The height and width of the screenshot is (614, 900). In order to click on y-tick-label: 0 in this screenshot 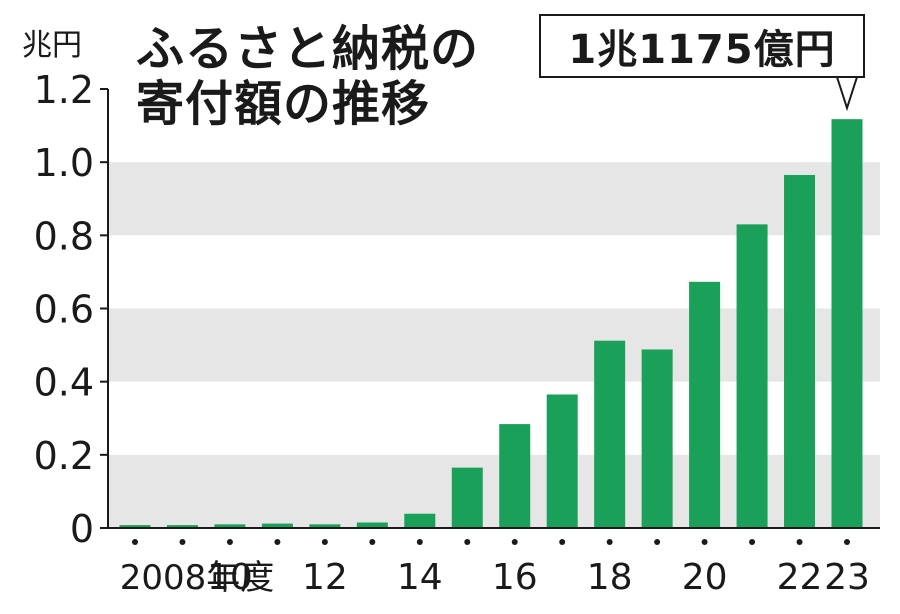, I will do `click(82, 529)`.